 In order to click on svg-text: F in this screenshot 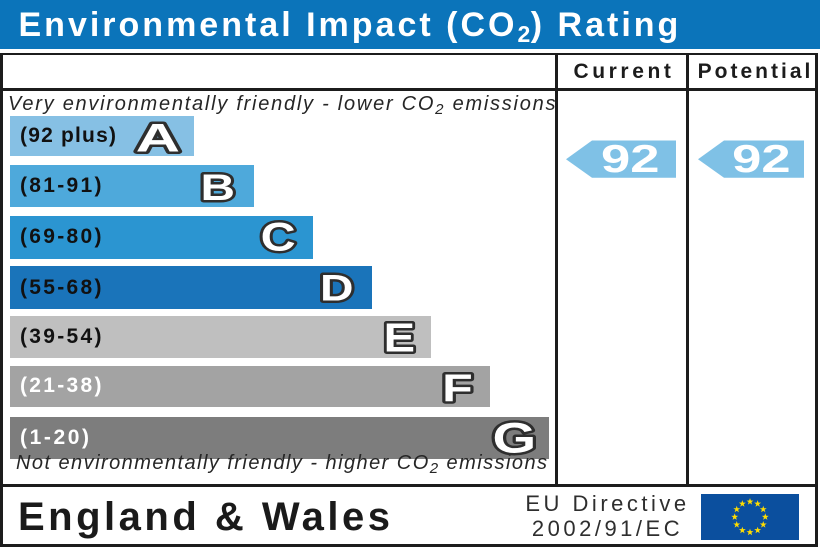, I will do `click(457, 388)`.